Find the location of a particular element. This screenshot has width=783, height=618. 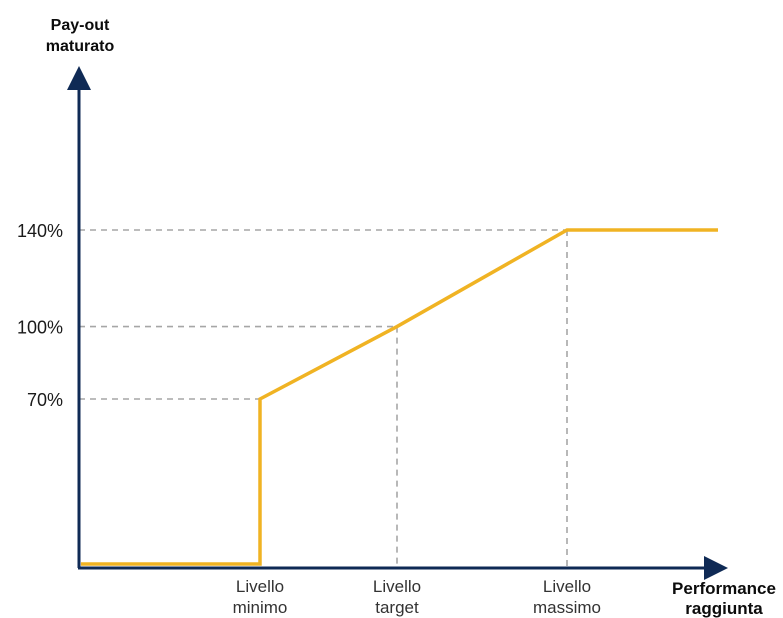

x-tick-label-target-line-1: Livello is located at coordinates (397, 586).